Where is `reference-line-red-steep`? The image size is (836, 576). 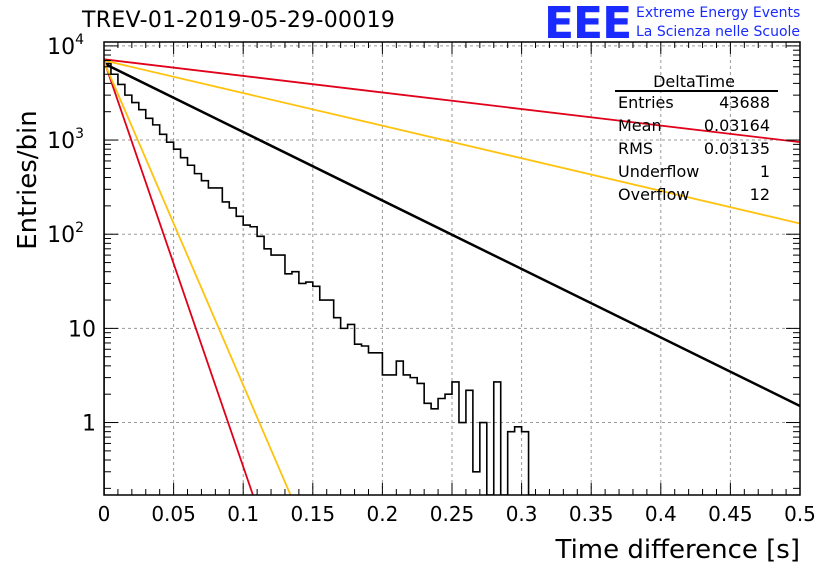 reference-line-red-steep is located at coordinates (179, 277).